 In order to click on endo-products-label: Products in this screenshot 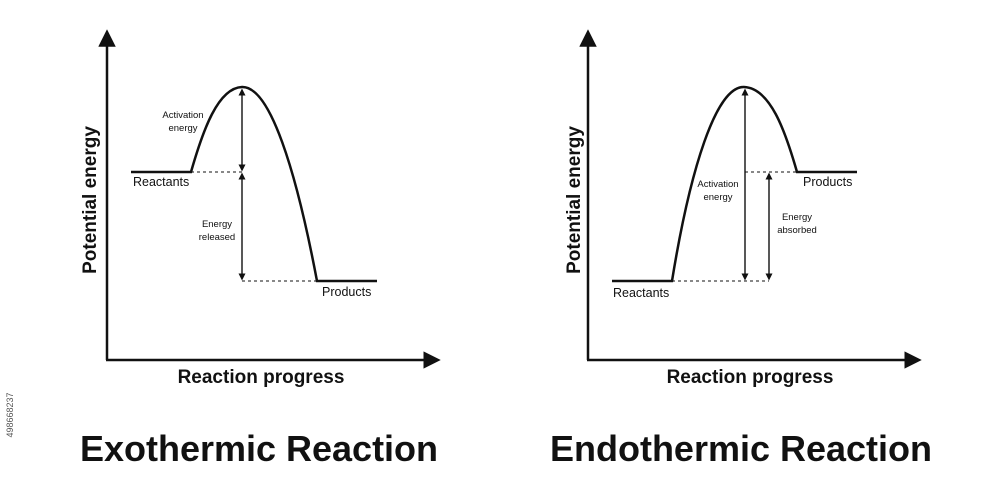, I will do `click(827, 182)`.